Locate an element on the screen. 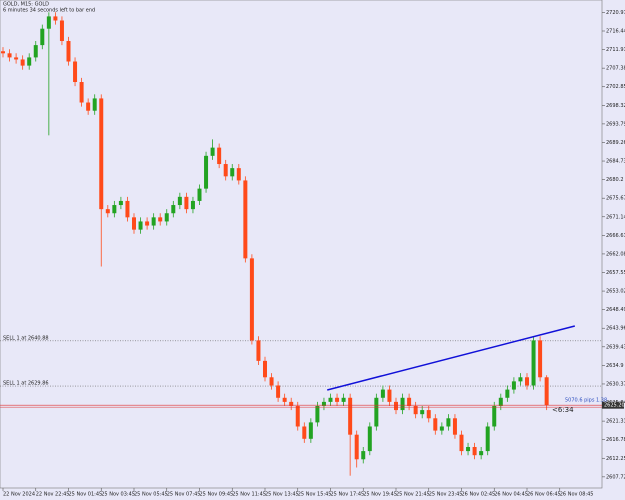  y-tick-label: 2707.38 is located at coordinates (615, 69).